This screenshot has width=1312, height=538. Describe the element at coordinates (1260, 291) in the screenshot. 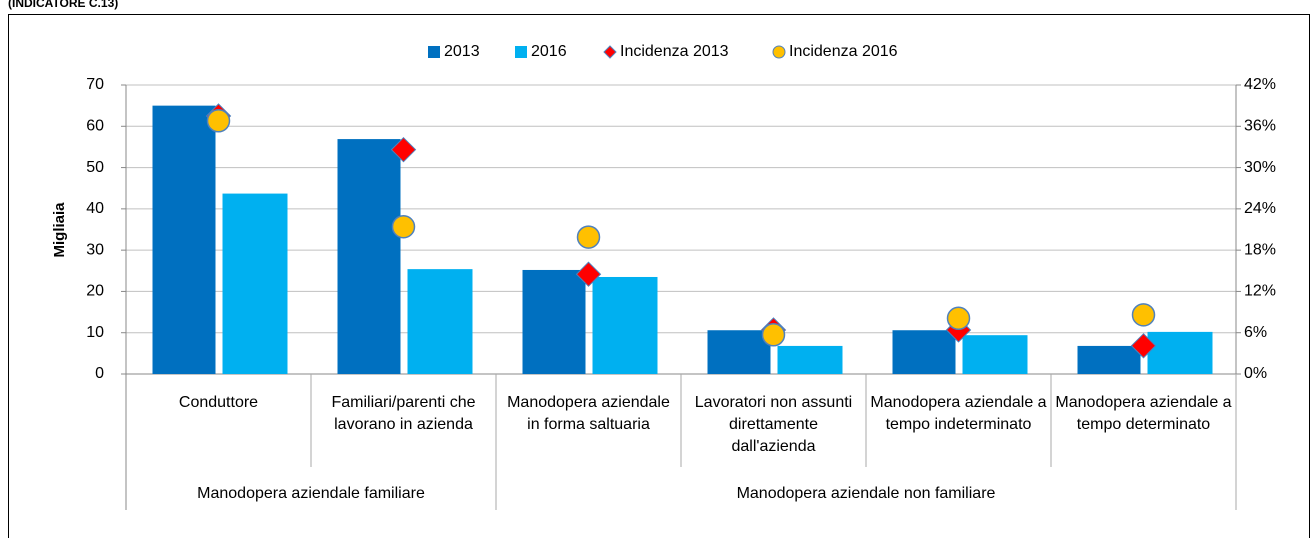

I see `y2-tick-label: 12%` at that location.